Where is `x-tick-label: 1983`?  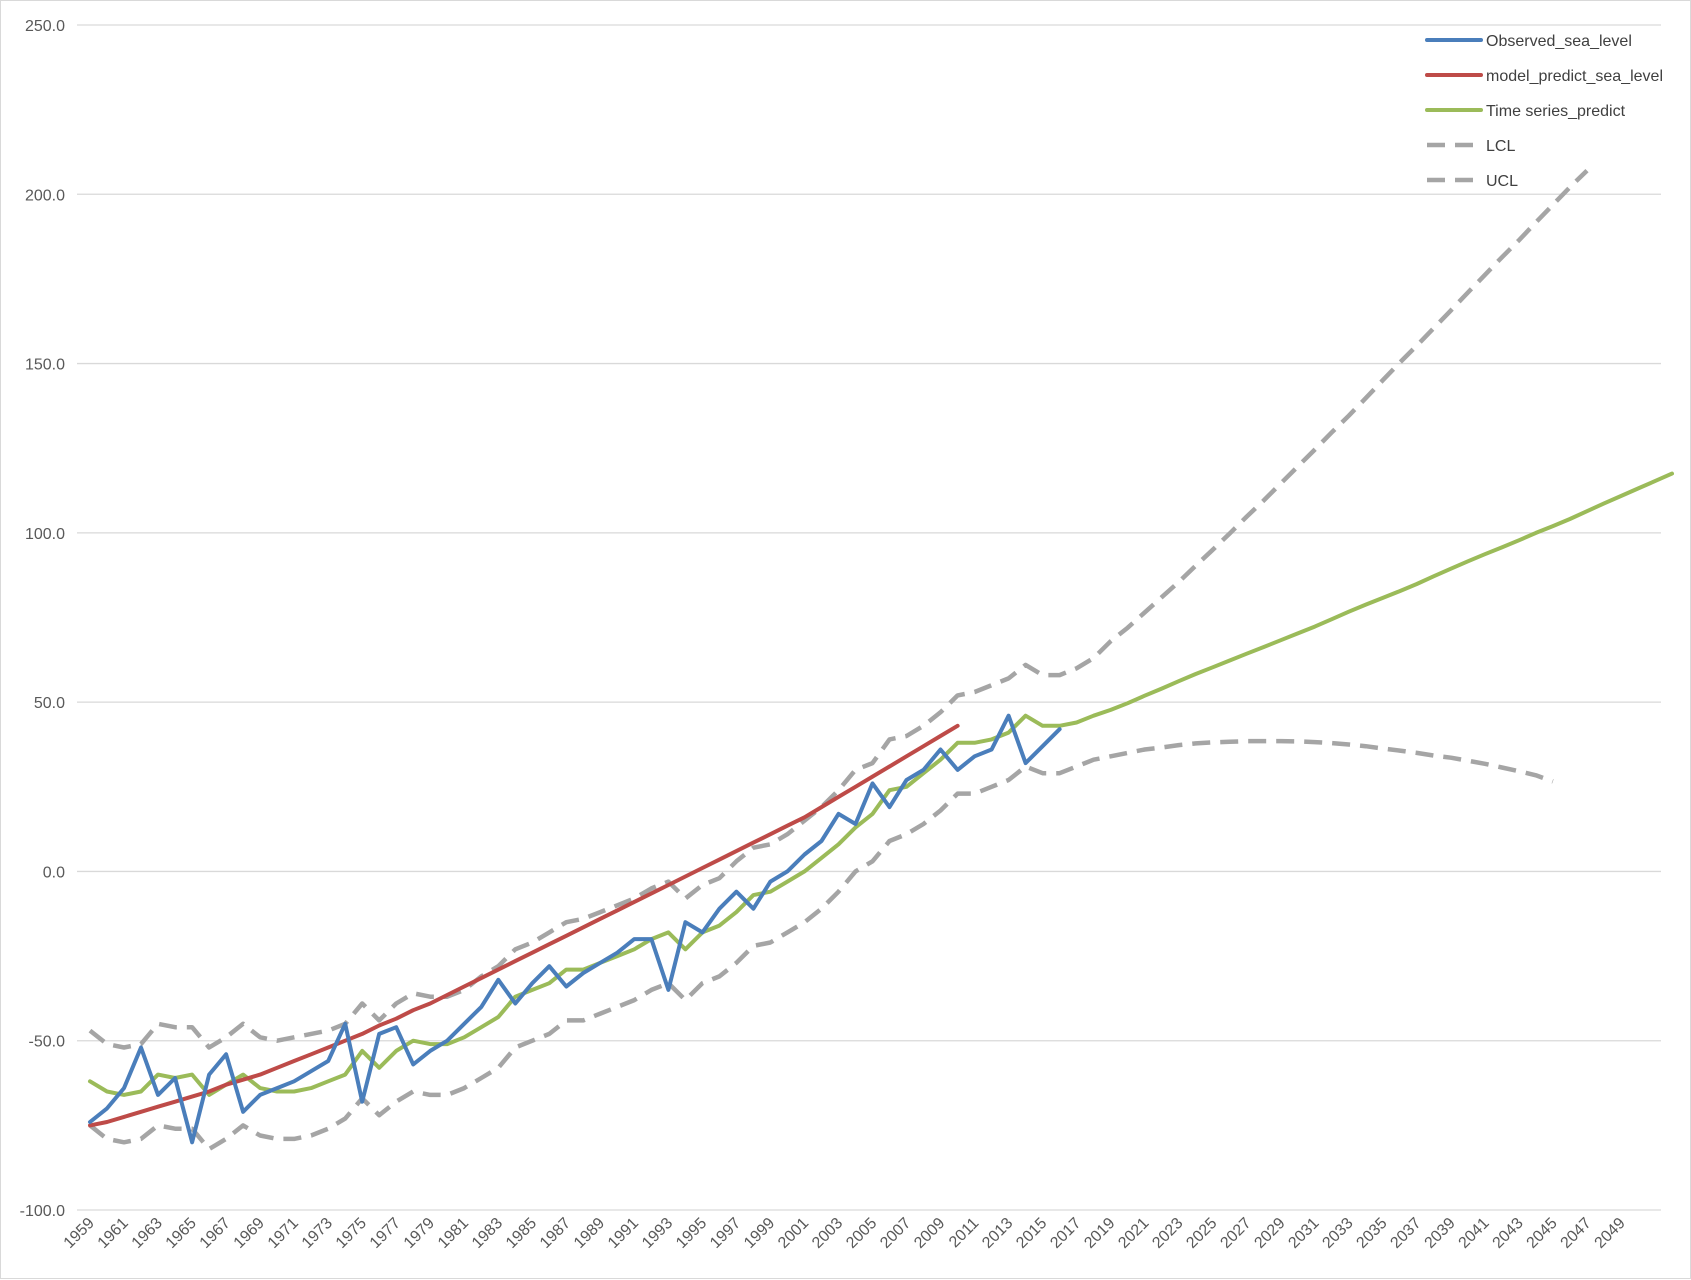 x-tick-label: 1983 is located at coordinates (487, 1233).